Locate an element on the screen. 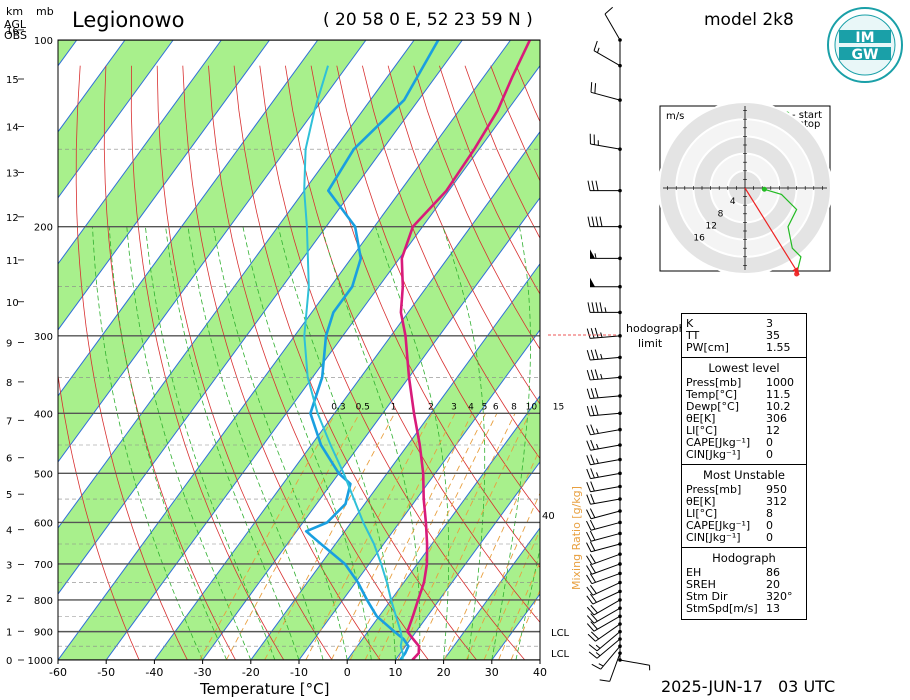 The height and width of the screenshot is (700, 910). hodograph-ring-label: 4 is located at coordinates (733, 202).